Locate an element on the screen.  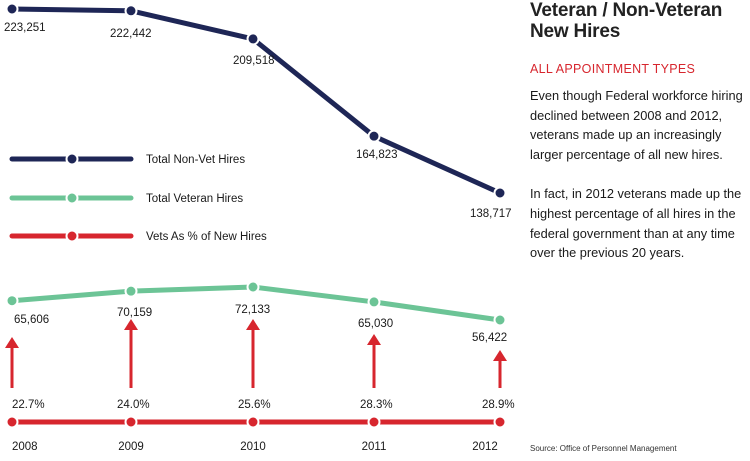
source-note: Source: Office of Personnel Management is located at coordinates (603, 448).